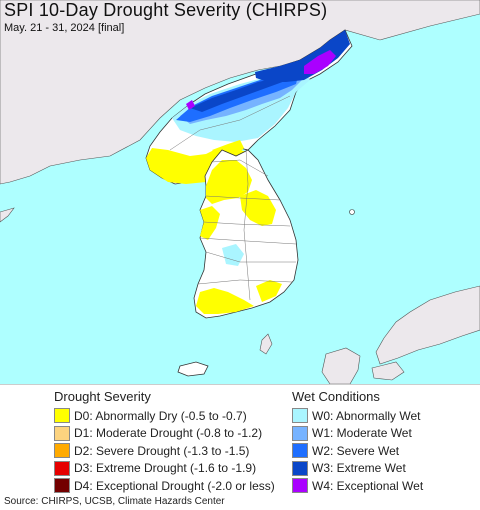 This screenshot has height=510, width=480. I want to click on legend-item-w2: W2: Severe Wet, so click(357, 451).